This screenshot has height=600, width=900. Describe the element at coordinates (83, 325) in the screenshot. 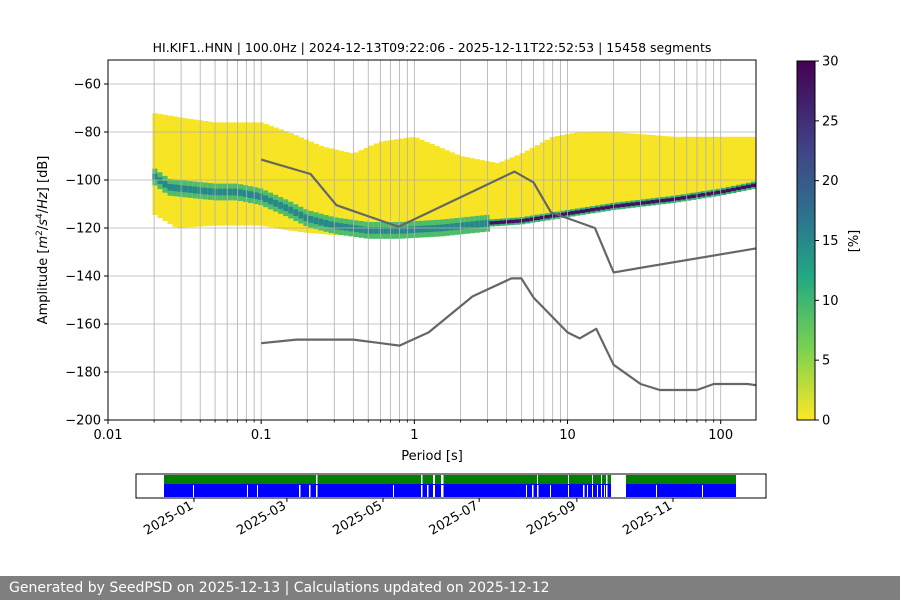

I see `y-tick-label: −160` at that location.